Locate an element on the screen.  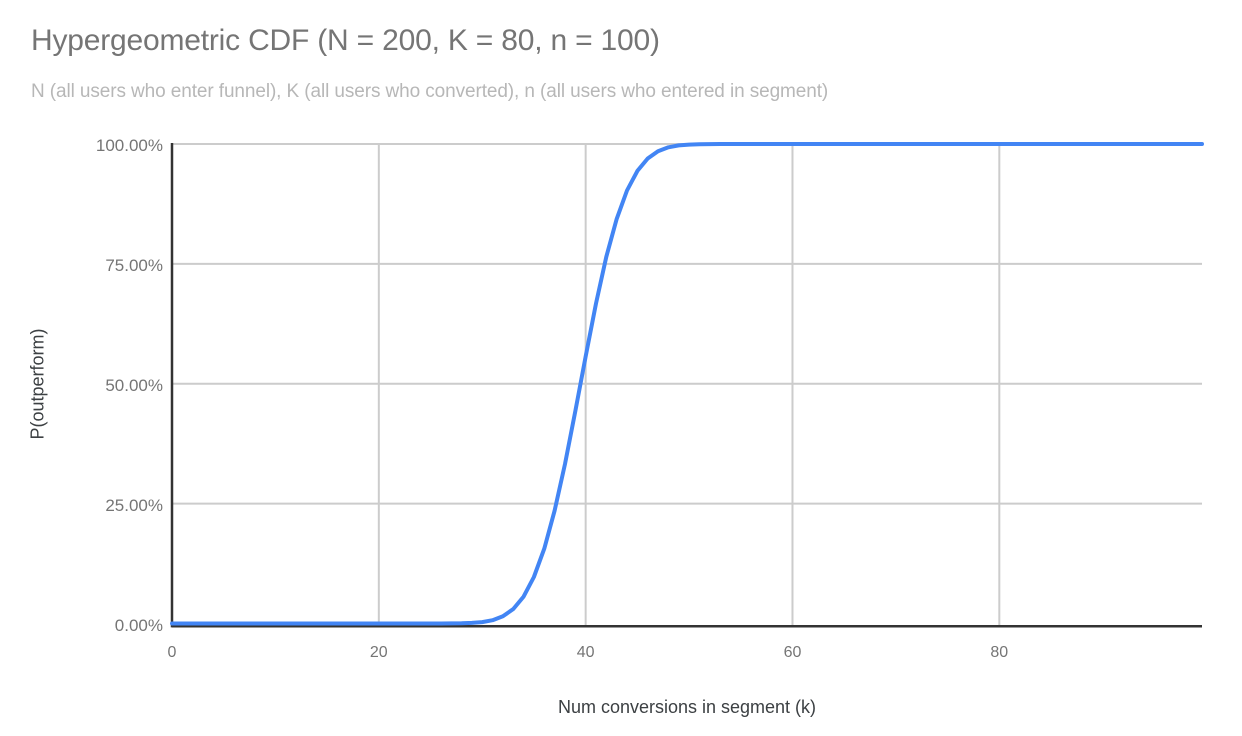
y-tick-label: 100.00% is located at coordinates (129, 145).